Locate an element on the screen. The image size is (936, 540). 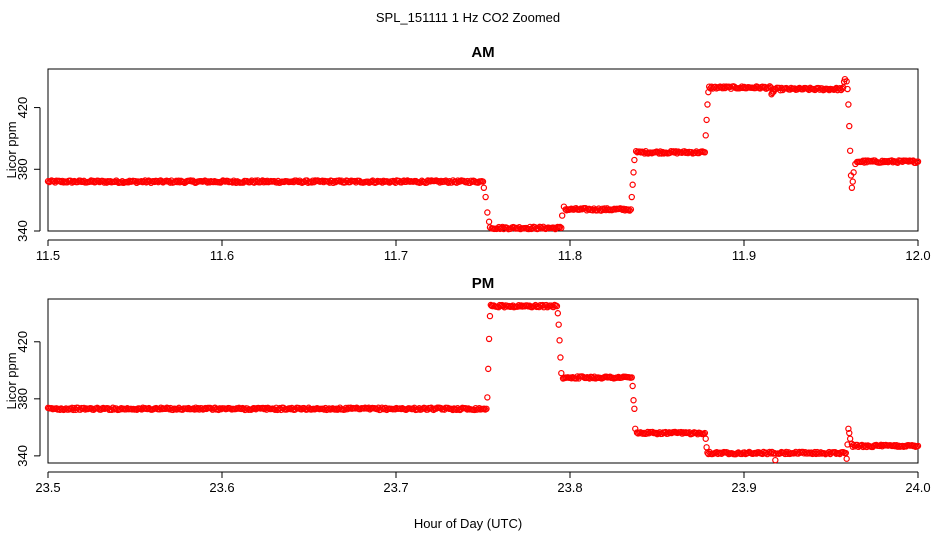
pm-y-axis-title: Licor ppm is located at coordinates (11, 380).